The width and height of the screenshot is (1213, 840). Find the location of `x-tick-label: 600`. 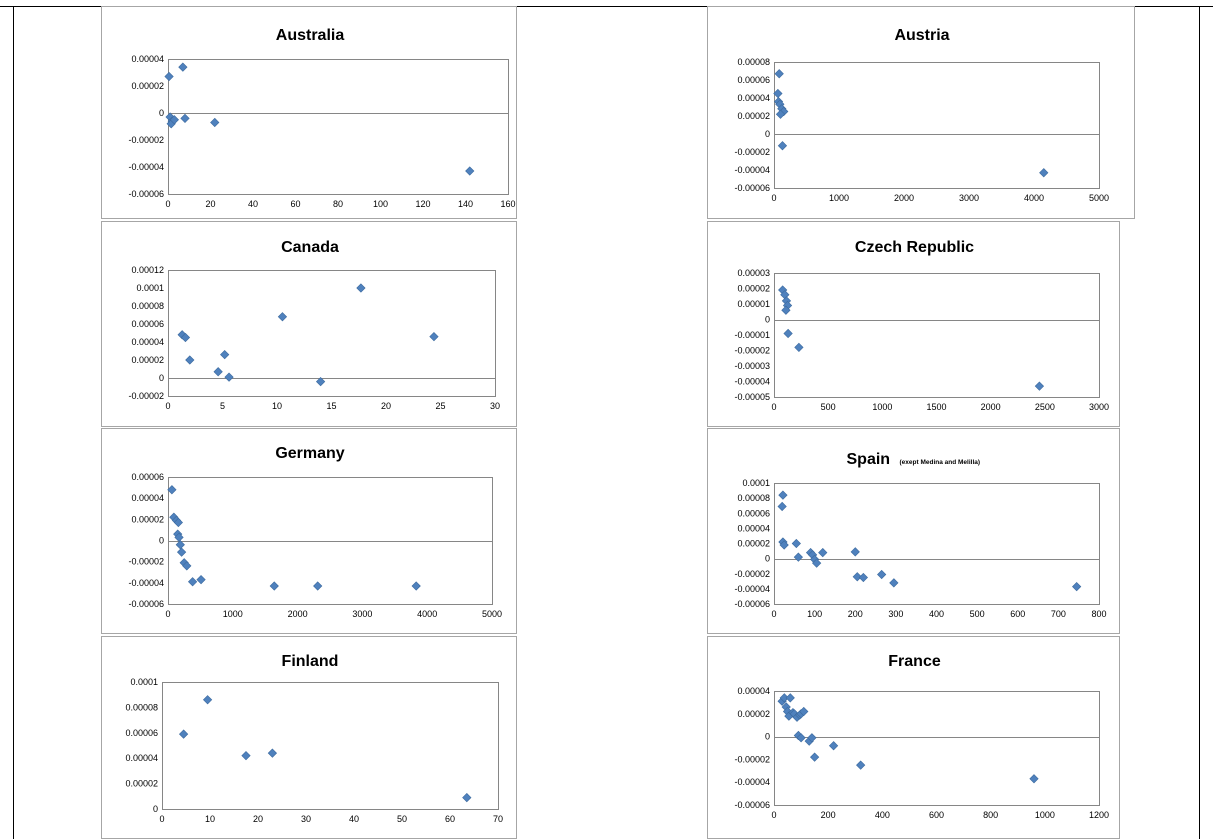

x-tick-label: 600 is located at coordinates (1017, 614).